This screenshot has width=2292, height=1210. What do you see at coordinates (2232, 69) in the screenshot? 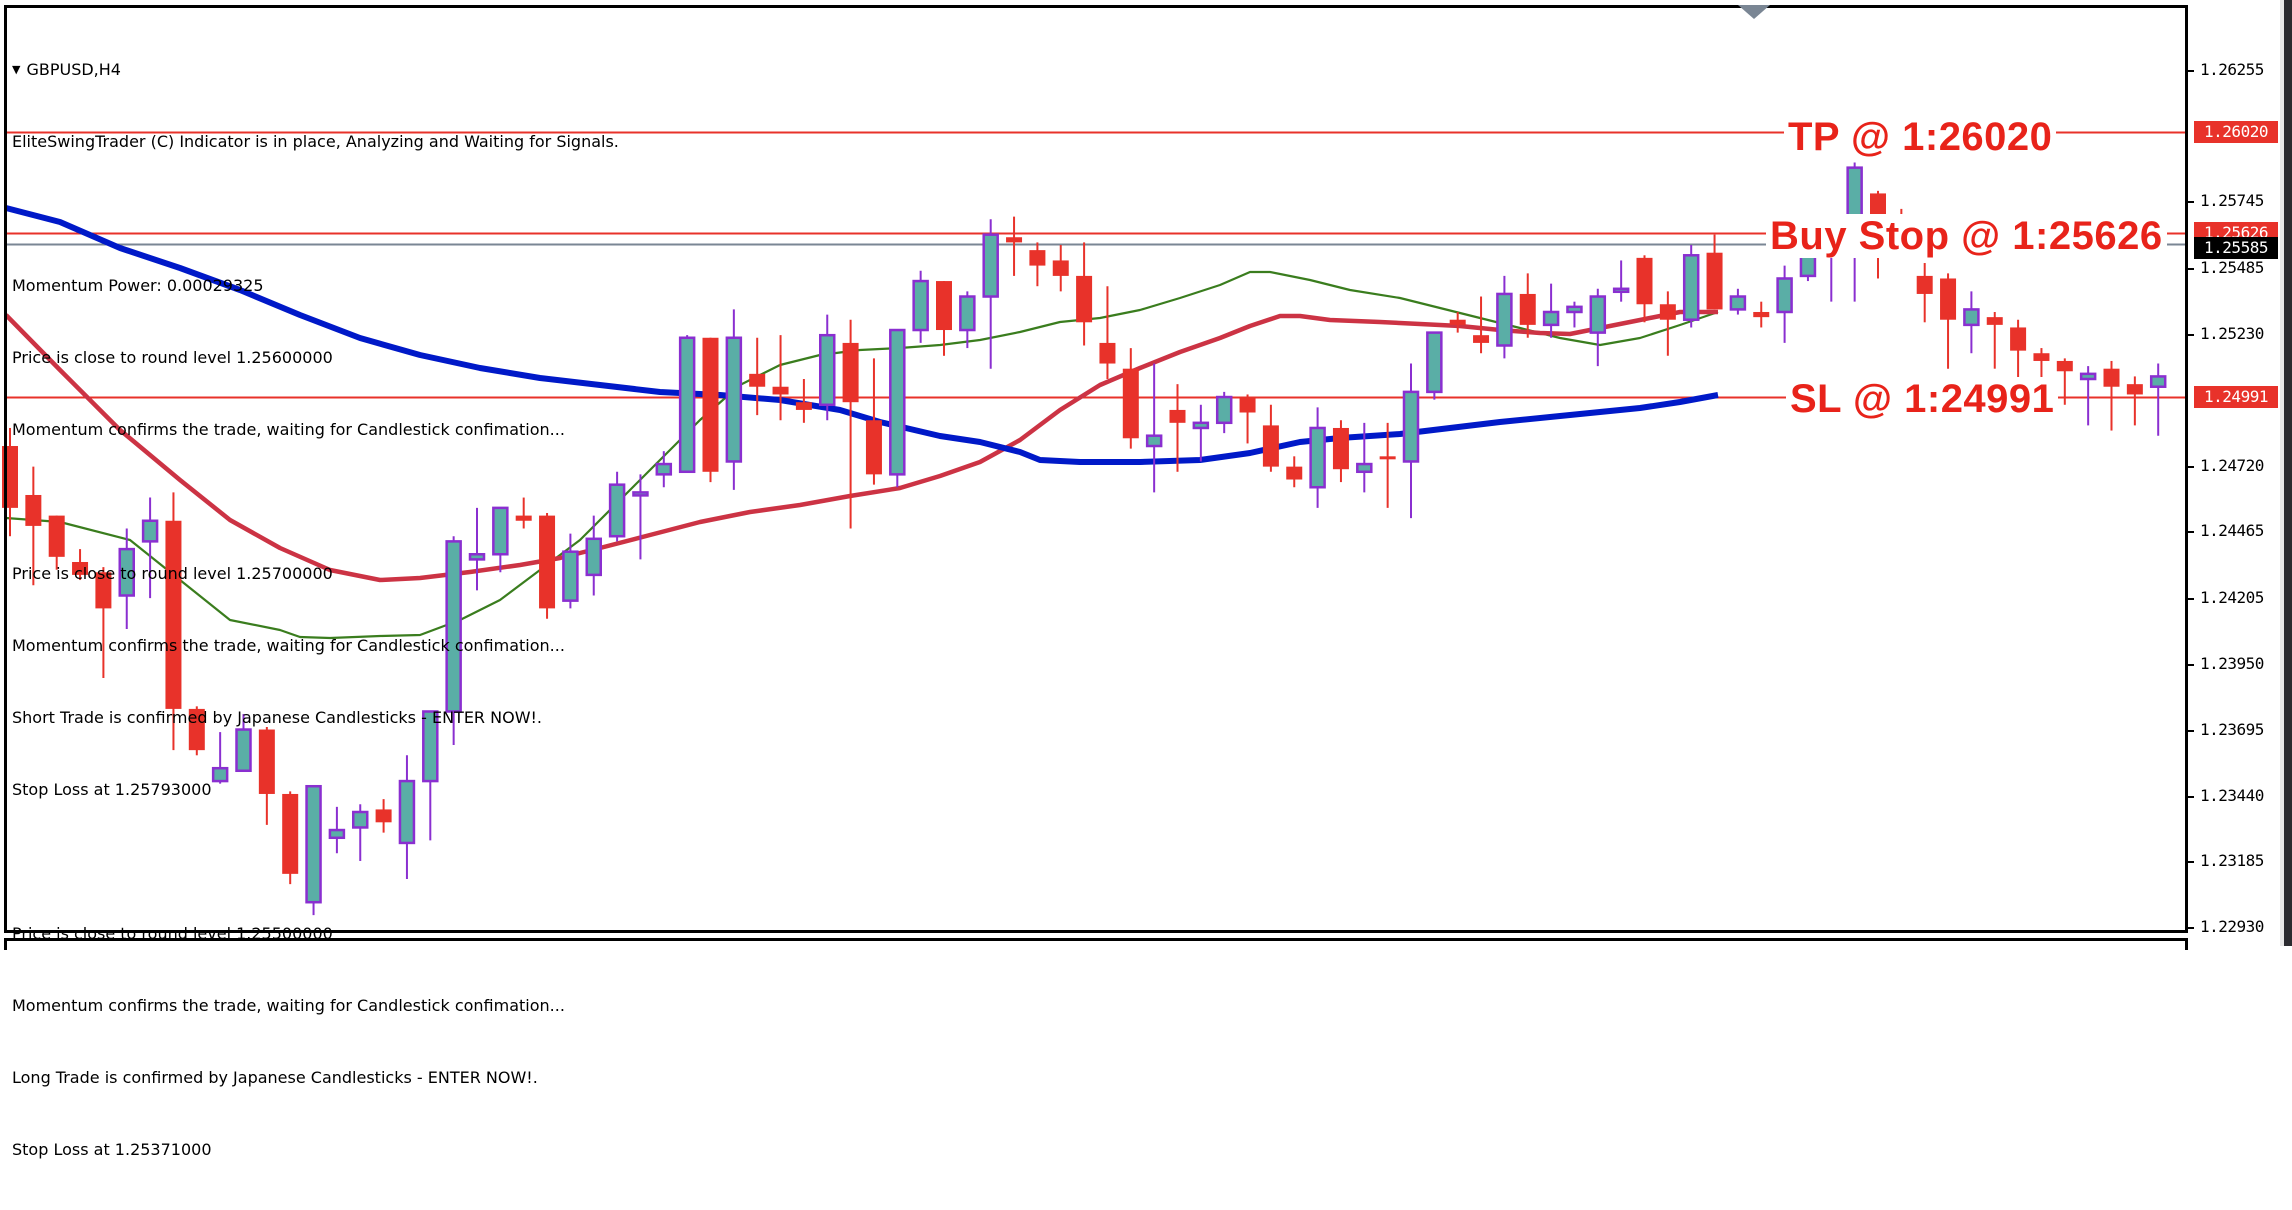
I see `price-tick-label: 1.26255` at bounding box center [2232, 69].